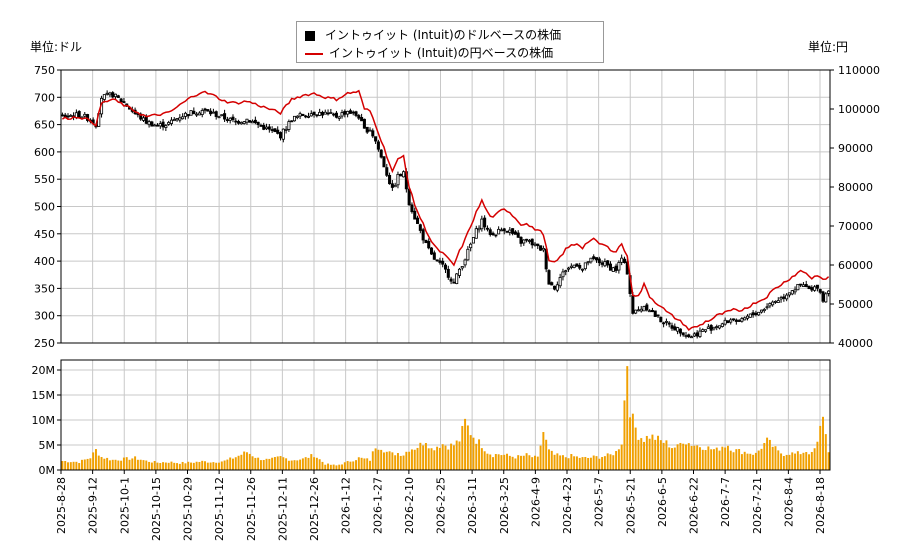 This screenshot has width=900, height=550. What do you see at coordinates (820, 505) in the screenshot?
I see `date-tick-label: 2026-8-18` at bounding box center [820, 505].